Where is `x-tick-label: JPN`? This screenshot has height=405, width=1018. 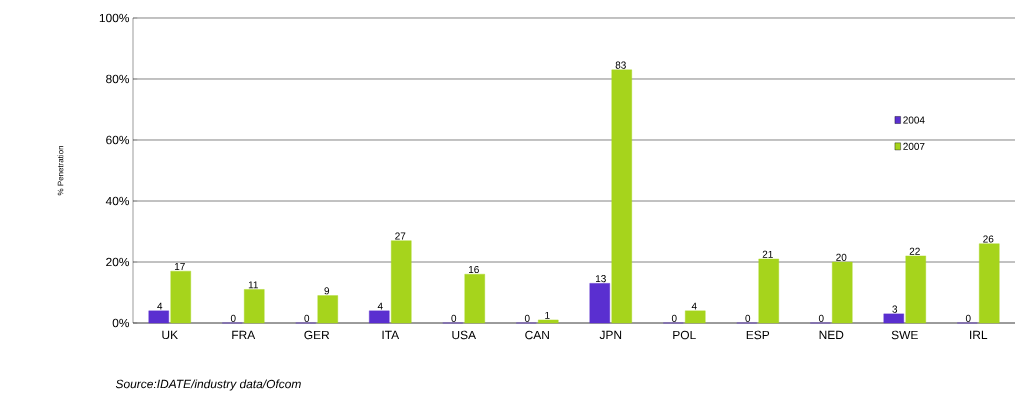 x-tick-label: JPN is located at coordinates (610, 335).